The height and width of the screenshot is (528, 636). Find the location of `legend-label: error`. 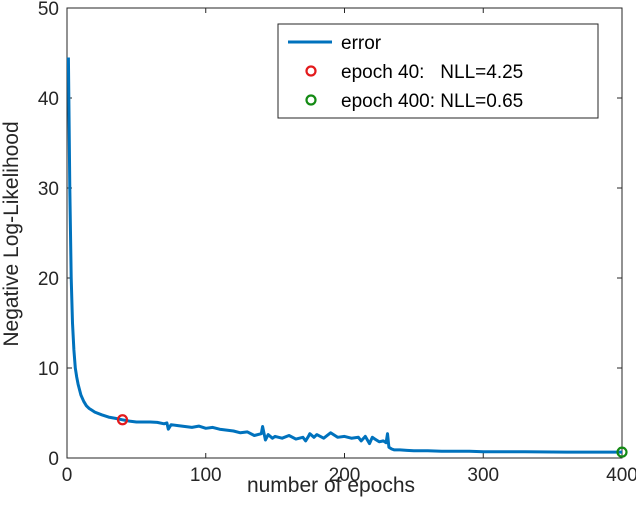

legend-label: error is located at coordinates (361, 43).